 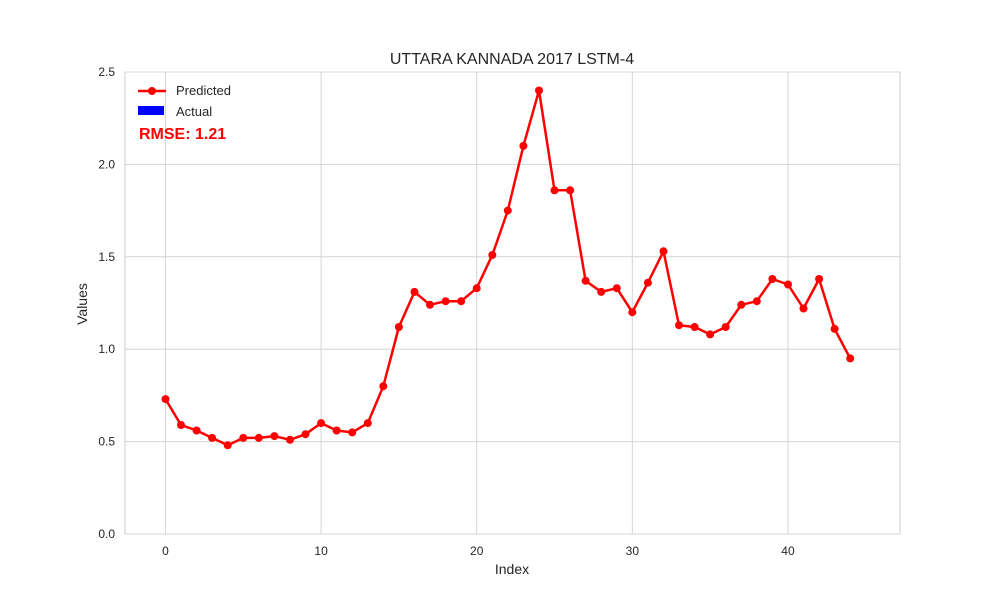 What do you see at coordinates (194, 111) in the screenshot?
I see `legend-actual-label: Actual` at bounding box center [194, 111].